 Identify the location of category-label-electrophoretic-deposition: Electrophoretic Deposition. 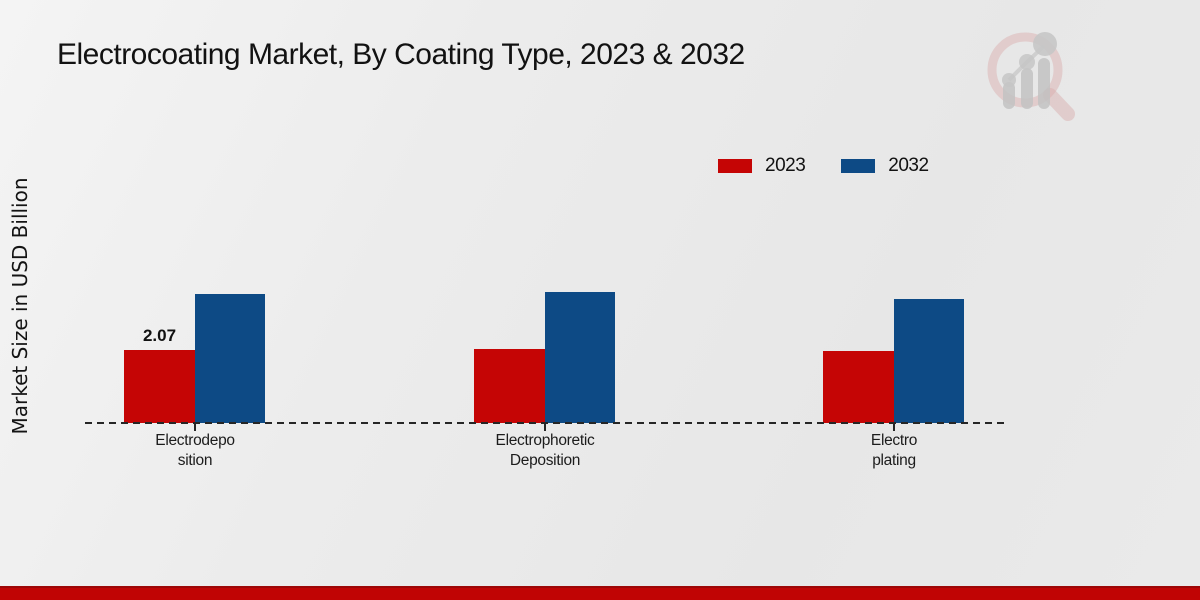
(545, 450).